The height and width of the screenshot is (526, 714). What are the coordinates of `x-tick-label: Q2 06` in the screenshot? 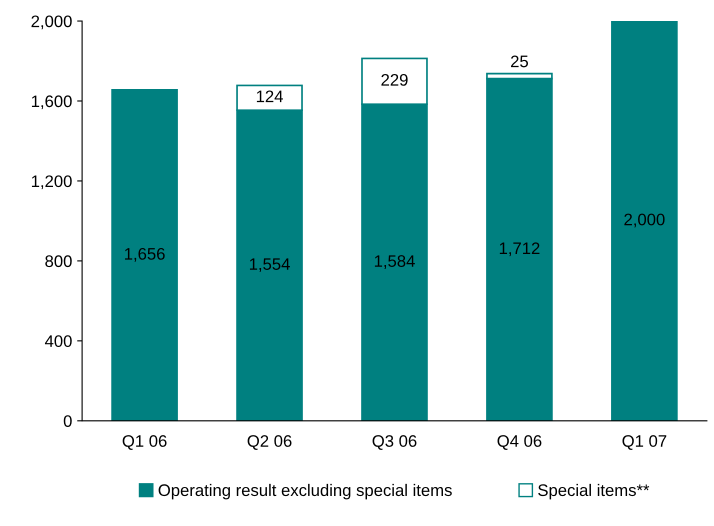 It's located at (270, 442).